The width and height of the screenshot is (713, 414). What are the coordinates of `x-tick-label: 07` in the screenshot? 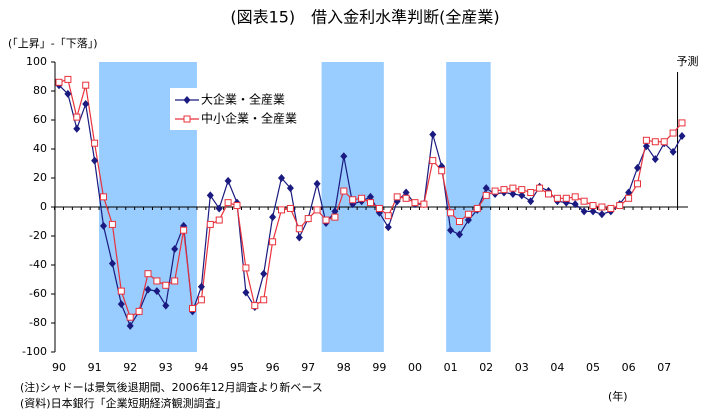 It's located at (664, 367).